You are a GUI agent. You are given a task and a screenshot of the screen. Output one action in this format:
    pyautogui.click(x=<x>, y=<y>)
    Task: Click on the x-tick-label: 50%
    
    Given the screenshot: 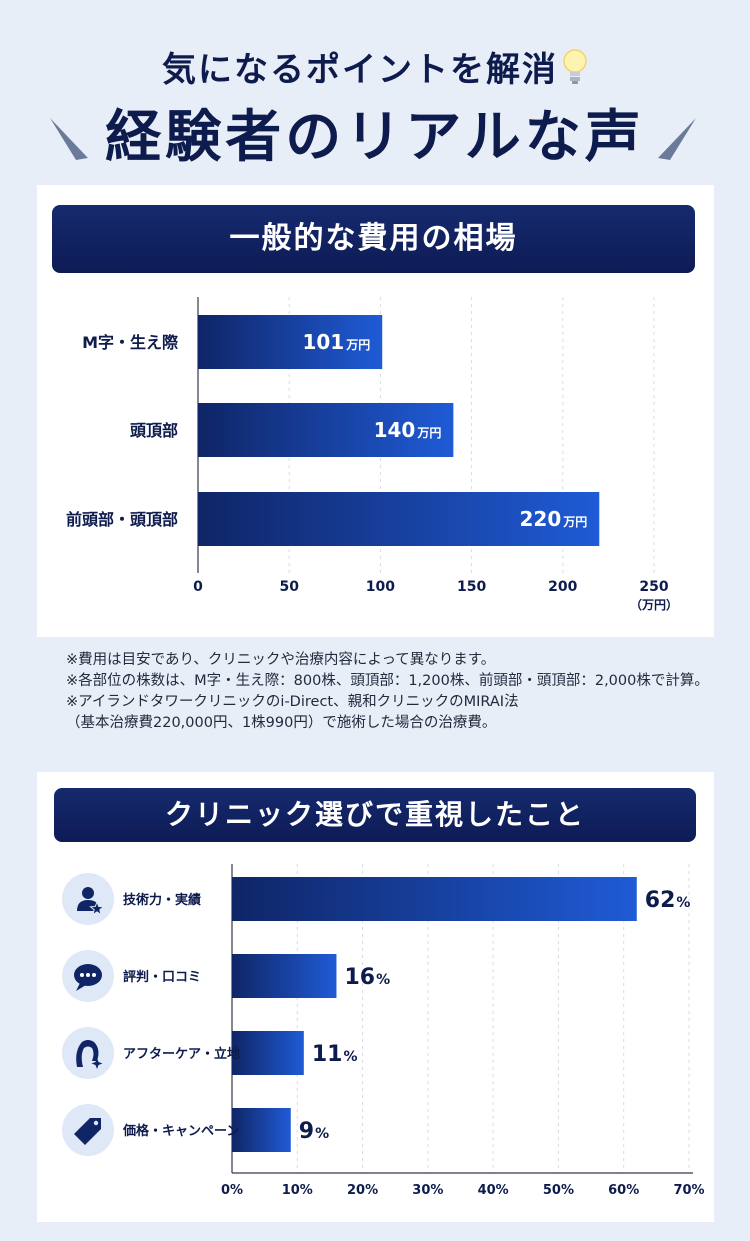 What is the action you would take?
    pyautogui.click(x=558, y=1190)
    